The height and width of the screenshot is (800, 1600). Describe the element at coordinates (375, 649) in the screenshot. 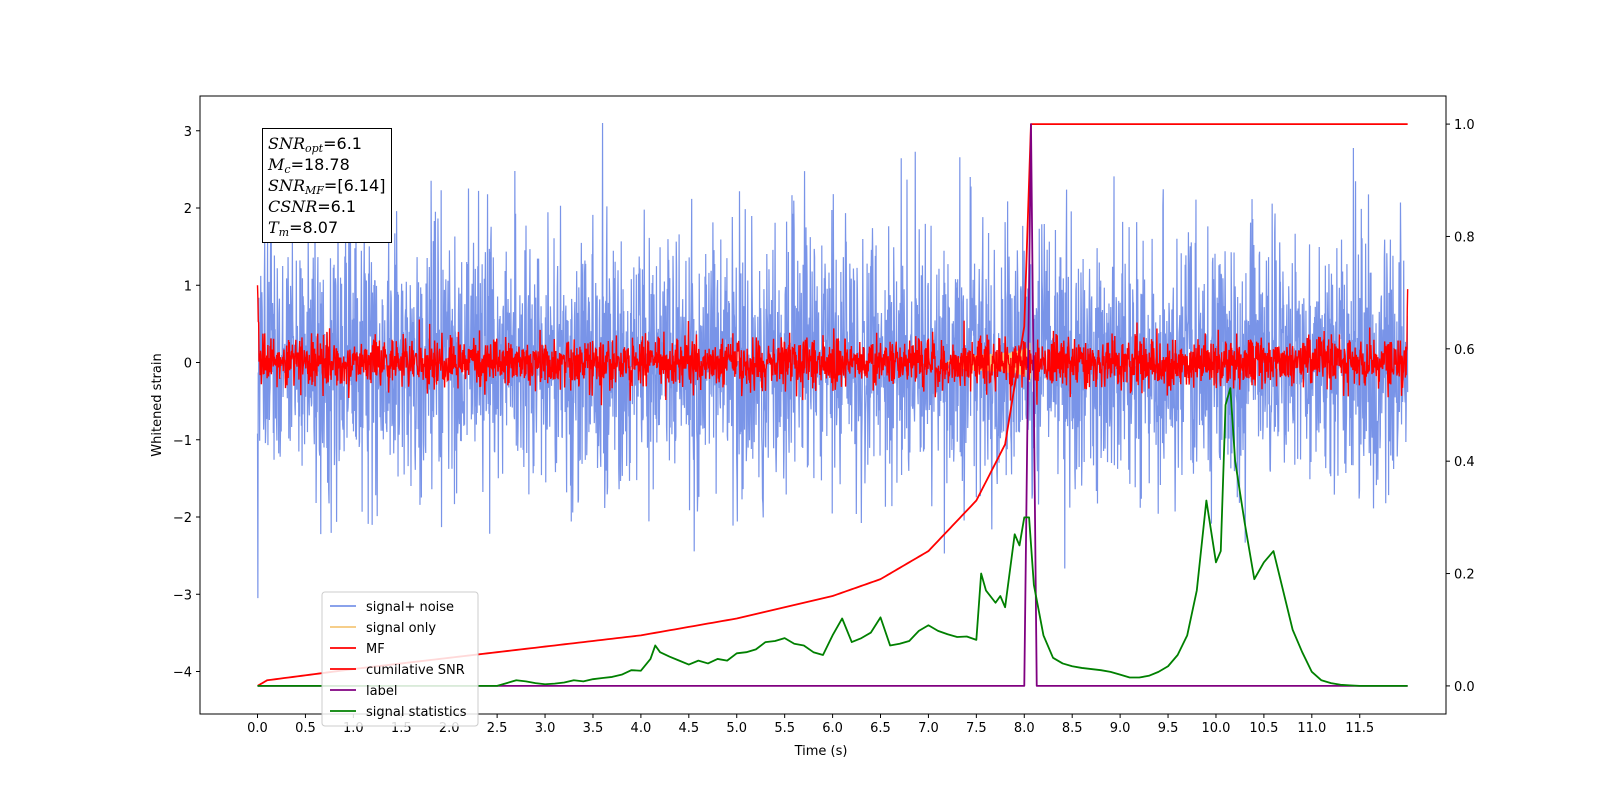

I see `legend-label: MF` at that location.